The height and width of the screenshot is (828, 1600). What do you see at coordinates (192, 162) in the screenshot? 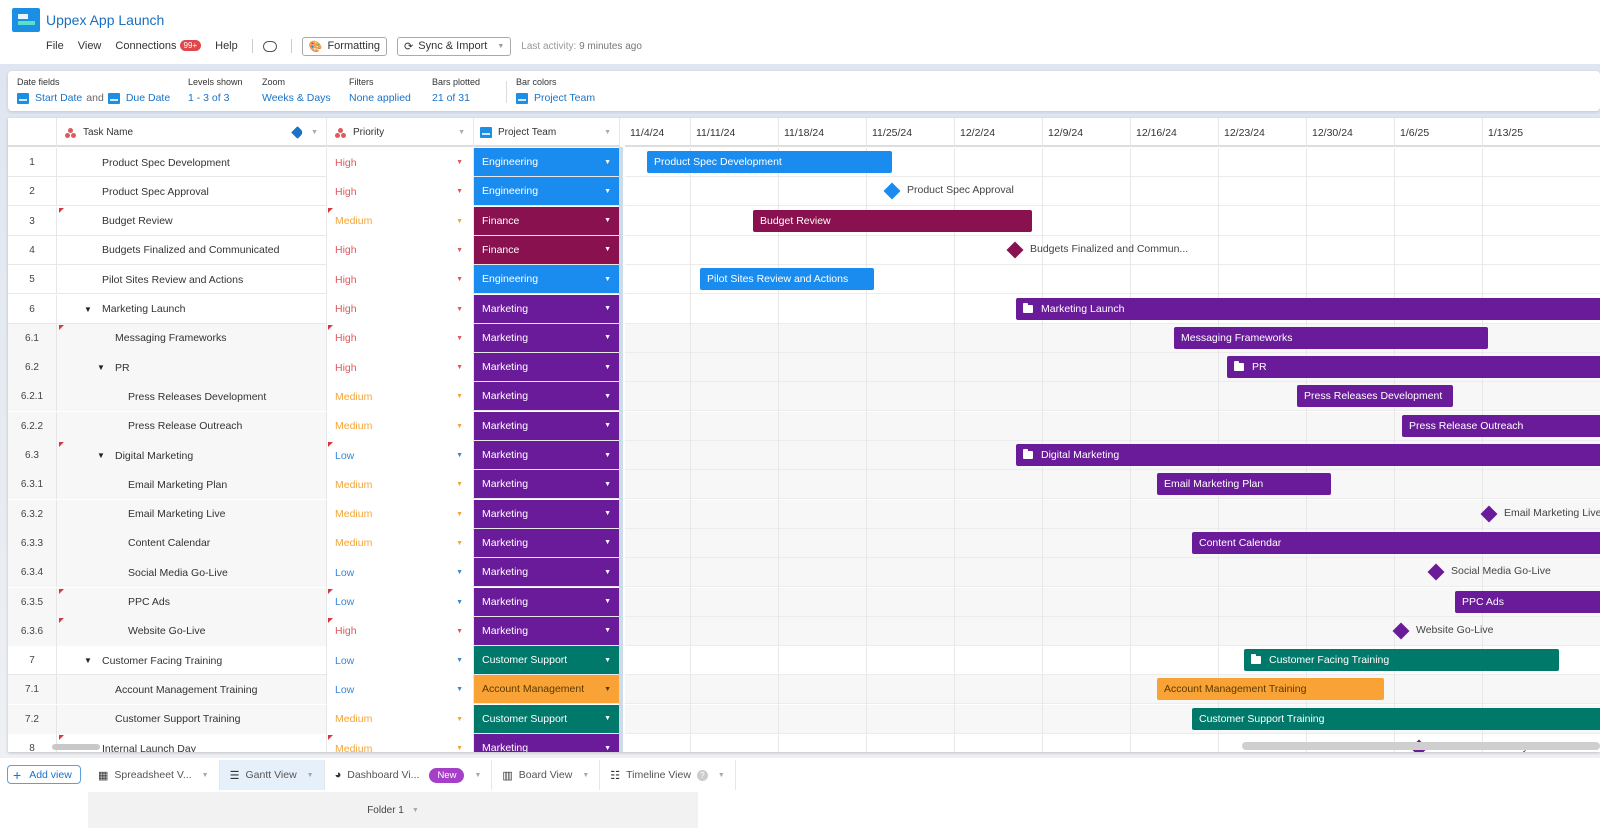
I see `task-name-cell: Product Spec Development` at bounding box center [192, 162].